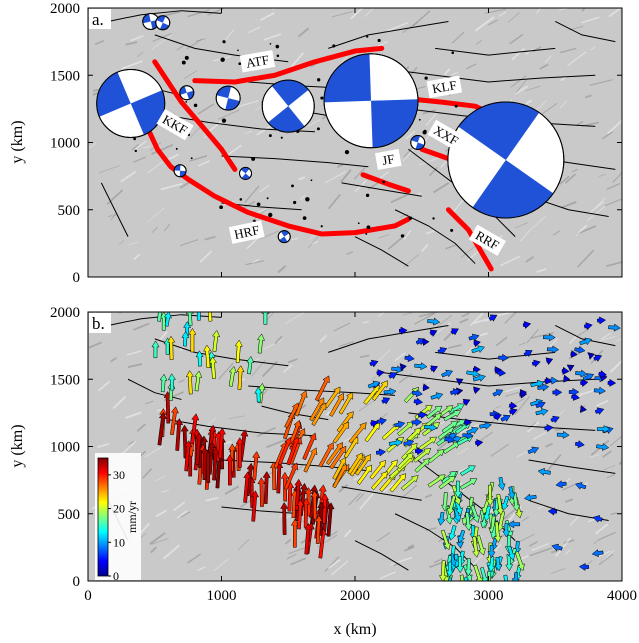 This screenshot has height=643, width=639. Describe the element at coordinates (195, 115) in the screenshot. I see `major-fault` at that location.